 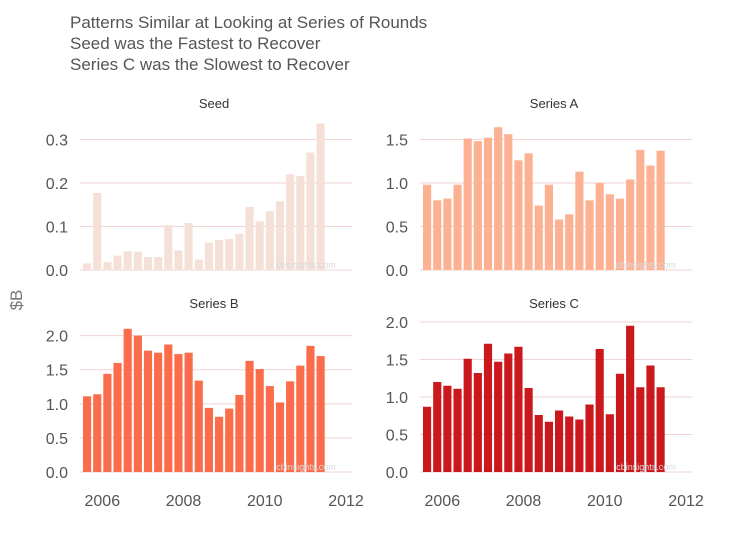 I want to click on y-tick-label: 0.2, so click(x=57, y=184).